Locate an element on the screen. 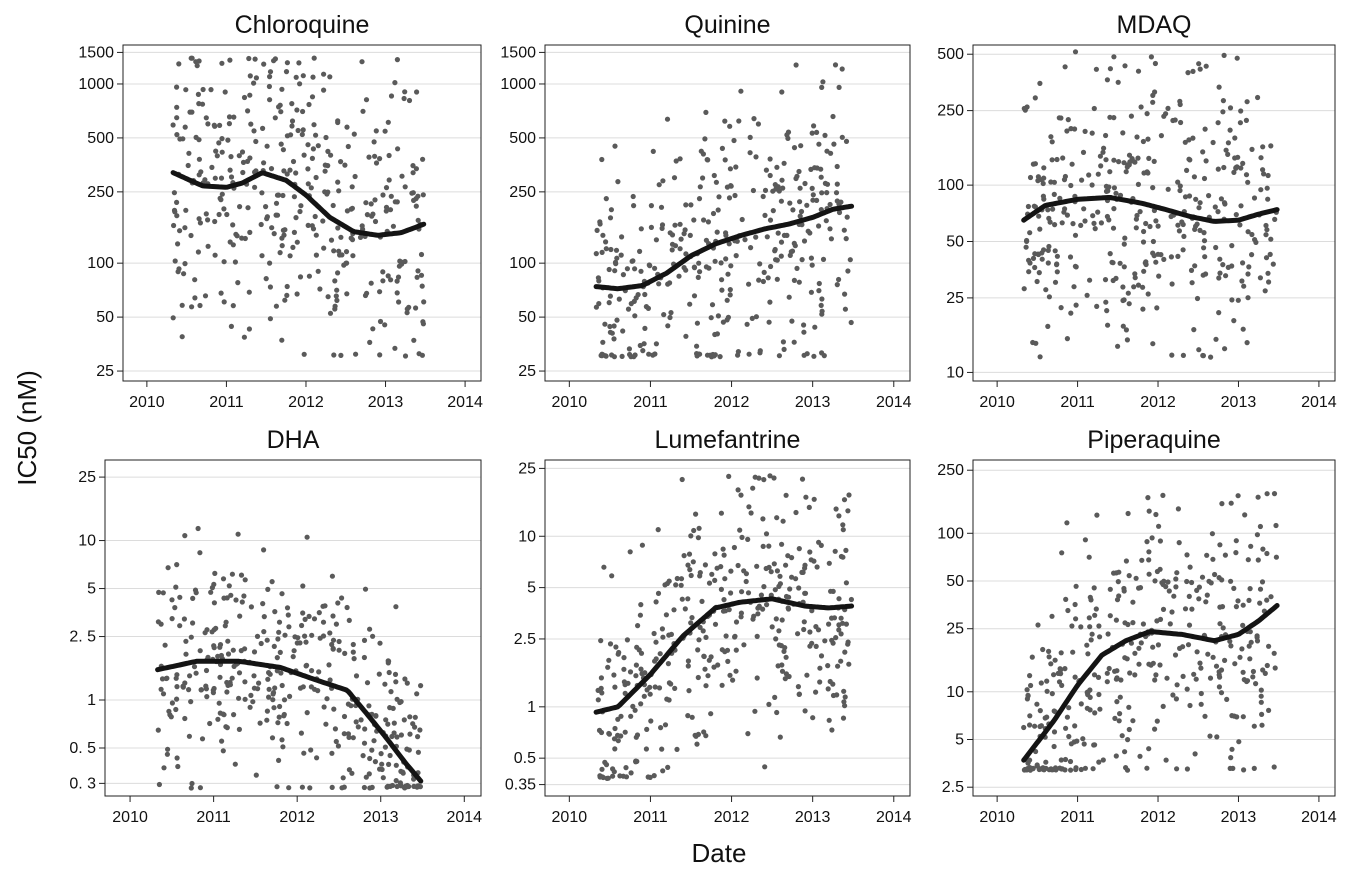 This screenshot has height=871, width=1361. plot-frame is located at coordinates (293, 628).